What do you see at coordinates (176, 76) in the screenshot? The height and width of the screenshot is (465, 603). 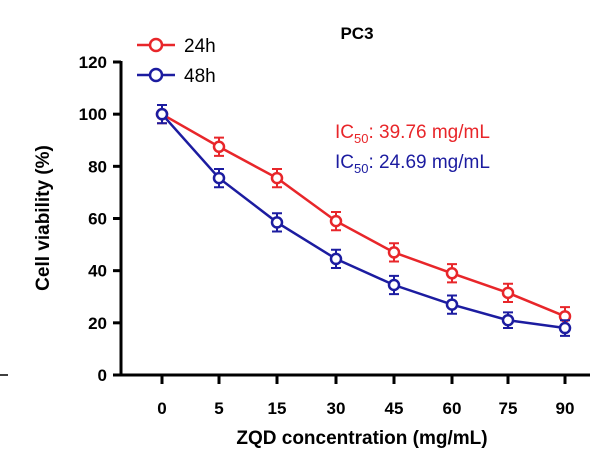 I see `legend-item: 48h` at bounding box center [176, 76].